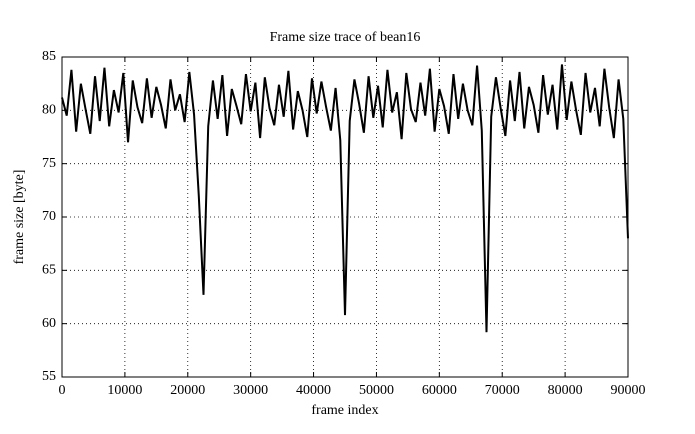 The height and width of the screenshot is (434, 695). I want to click on x-tick-label: 10000, so click(124, 390).